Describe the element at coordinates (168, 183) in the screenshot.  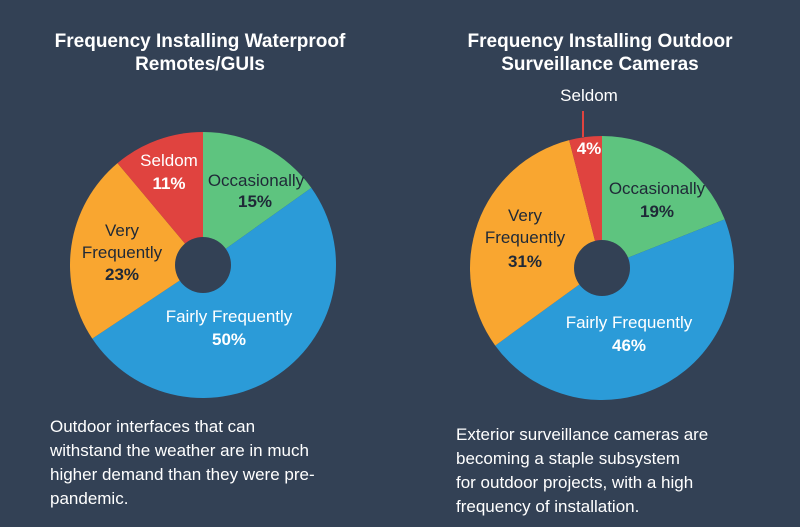
I see `slice-value-seldom: 11%` at that location.